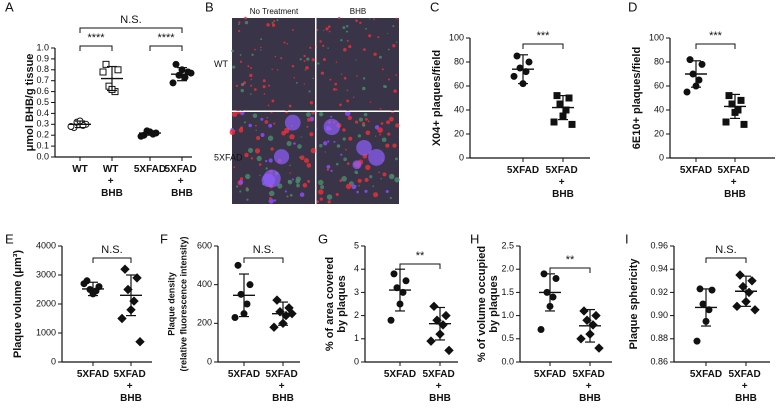 This screenshot has width=778, height=411. What do you see at coordinates (80, 169) in the screenshot?
I see `x-tick-label: WT` at bounding box center [80, 169].